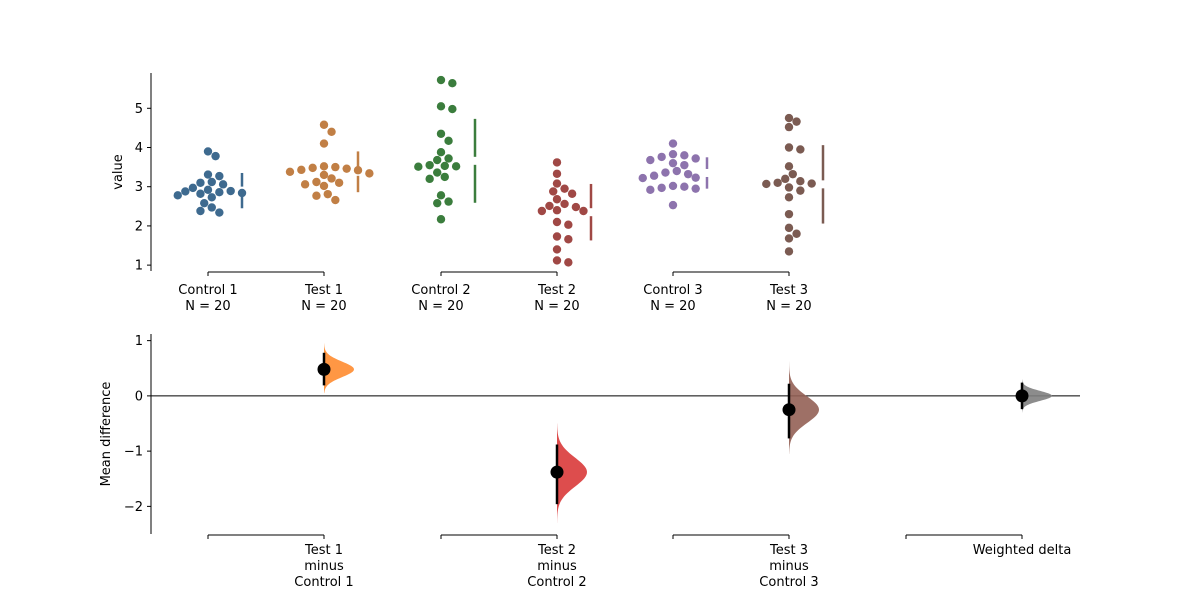  Describe the element at coordinates (672, 290) in the screenshot. I see `group-label: Control 3` at that location.